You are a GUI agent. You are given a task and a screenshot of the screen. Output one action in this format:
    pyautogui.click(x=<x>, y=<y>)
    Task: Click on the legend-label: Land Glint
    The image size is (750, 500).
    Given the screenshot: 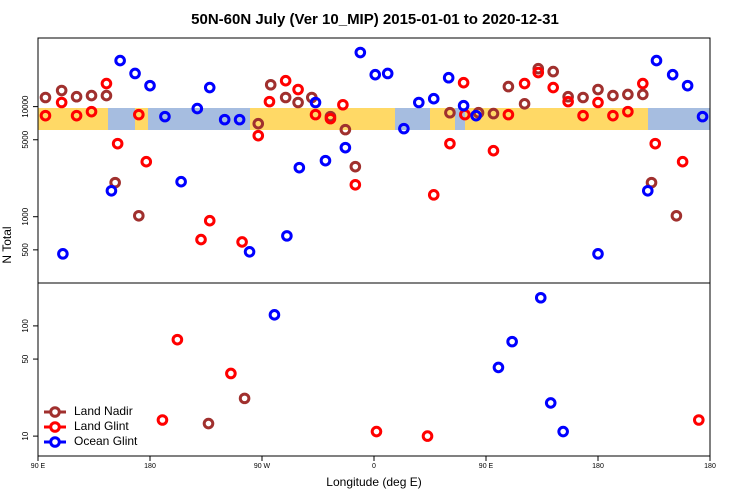 What is the action you would take?
    pyautogui.click(x=101, y=426)
    